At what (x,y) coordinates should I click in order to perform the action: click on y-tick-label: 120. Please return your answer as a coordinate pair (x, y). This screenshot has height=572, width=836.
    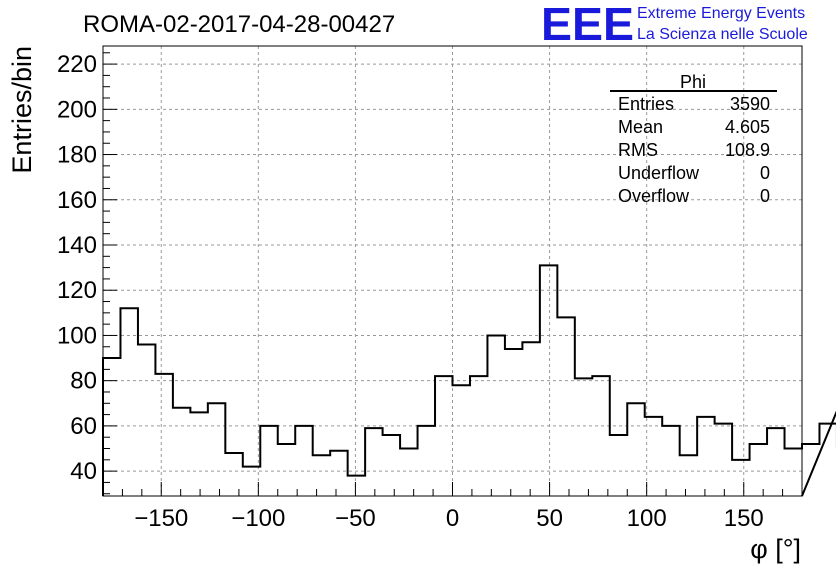
    Looking at the image, I should click on (77, 290).